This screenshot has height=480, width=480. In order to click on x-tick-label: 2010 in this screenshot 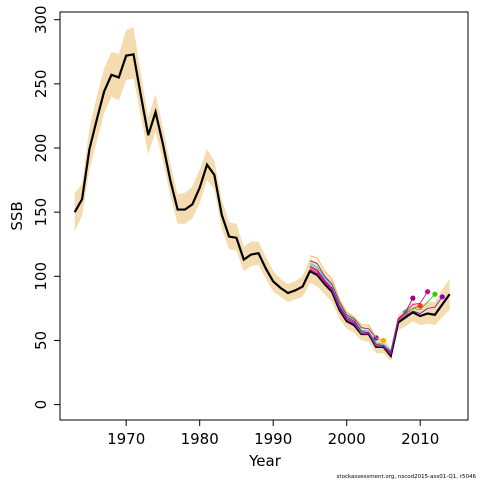, I will do `click(420, 439)`.